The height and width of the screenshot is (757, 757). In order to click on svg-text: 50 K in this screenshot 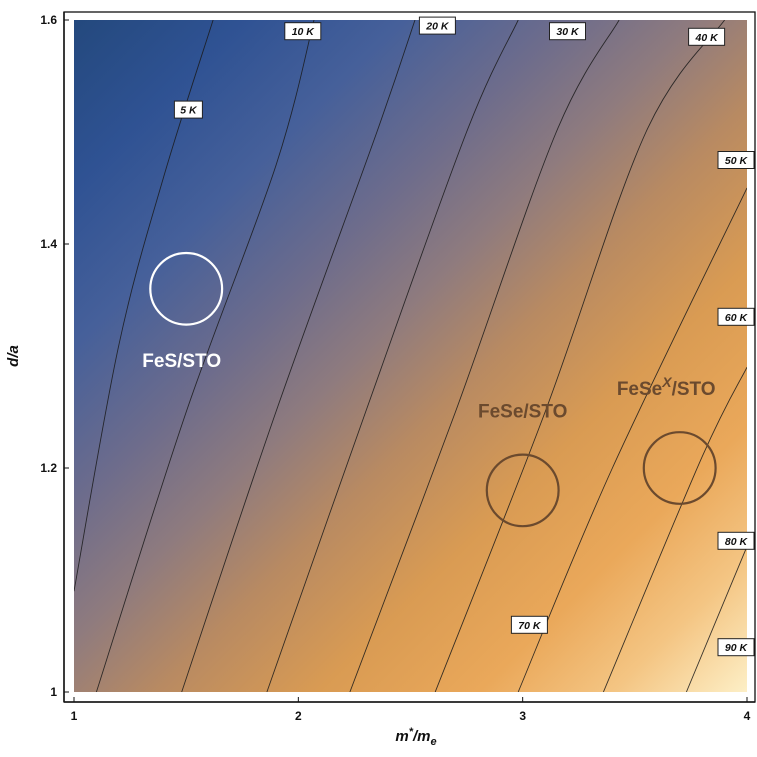, I will do `click(737, 161)`.